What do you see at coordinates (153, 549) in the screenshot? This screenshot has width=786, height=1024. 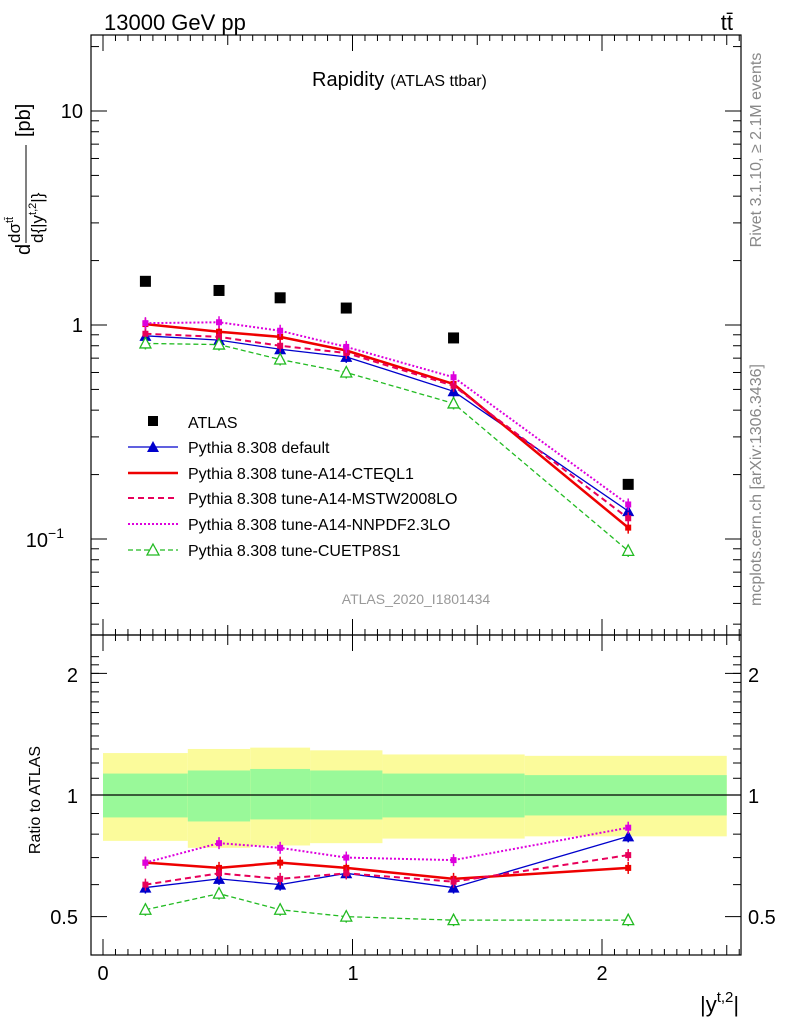 I see `legend-marker-cuetp8s1` at bounding box center [153, 549].